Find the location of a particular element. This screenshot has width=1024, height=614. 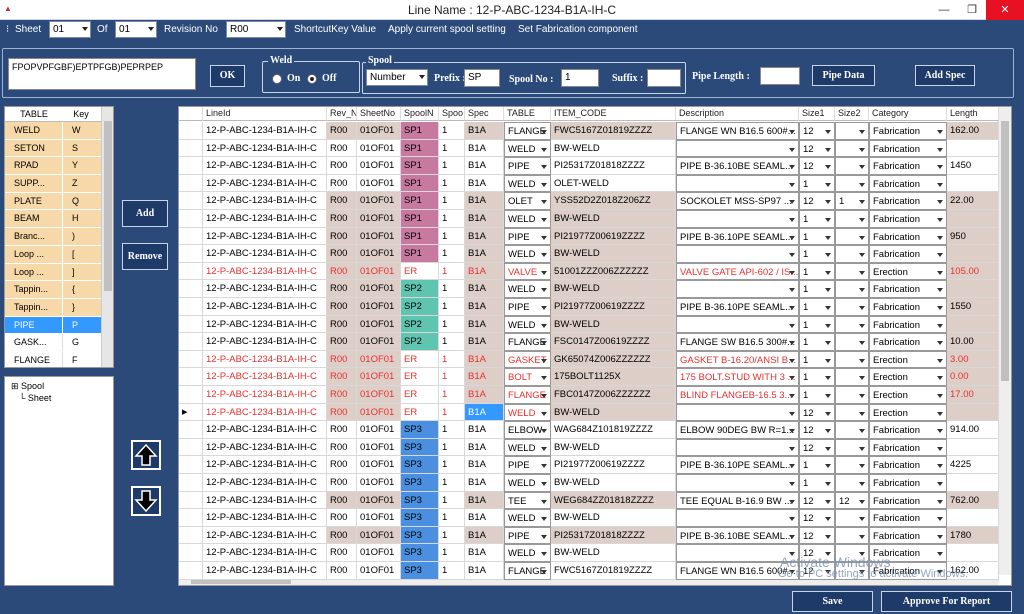

cell-item-code: PI25317Z01818ZZZZ is located at coordinates (613, 166).